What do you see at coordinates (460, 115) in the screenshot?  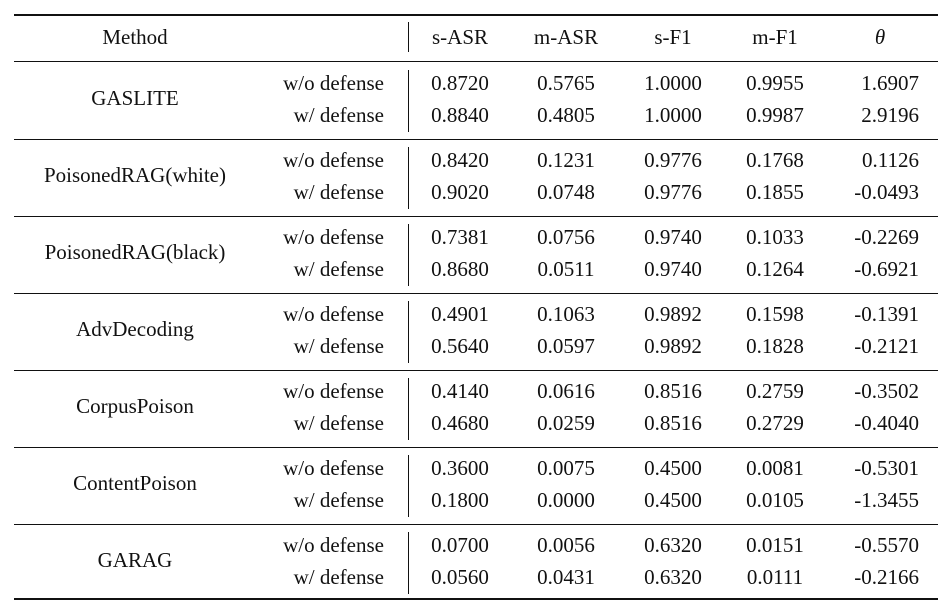 I see `value-s-asr: 0.8840` at bounding box center [460, 115].